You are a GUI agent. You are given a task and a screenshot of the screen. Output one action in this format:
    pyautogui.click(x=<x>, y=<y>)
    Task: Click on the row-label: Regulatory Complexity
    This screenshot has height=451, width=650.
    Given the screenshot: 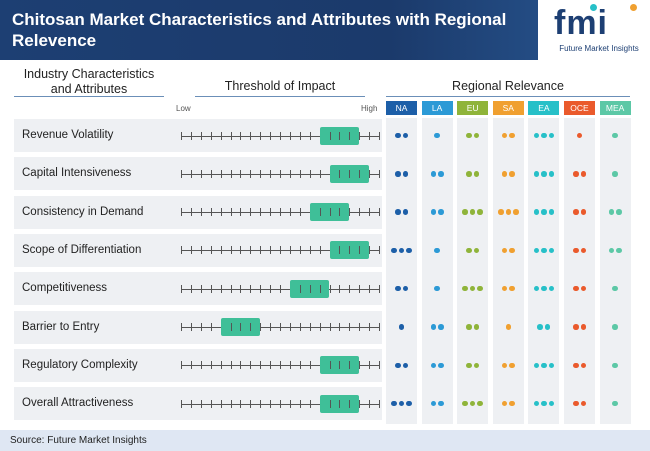 What is the action you would take?
    pyautogui.click(x=80, y=364)
    